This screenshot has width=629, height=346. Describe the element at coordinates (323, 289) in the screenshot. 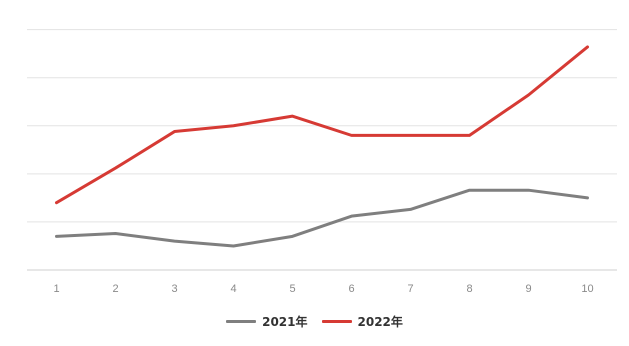

I see `x-tick-labels: 1 2 3 4 5 6 7 8 9 10` at that location.